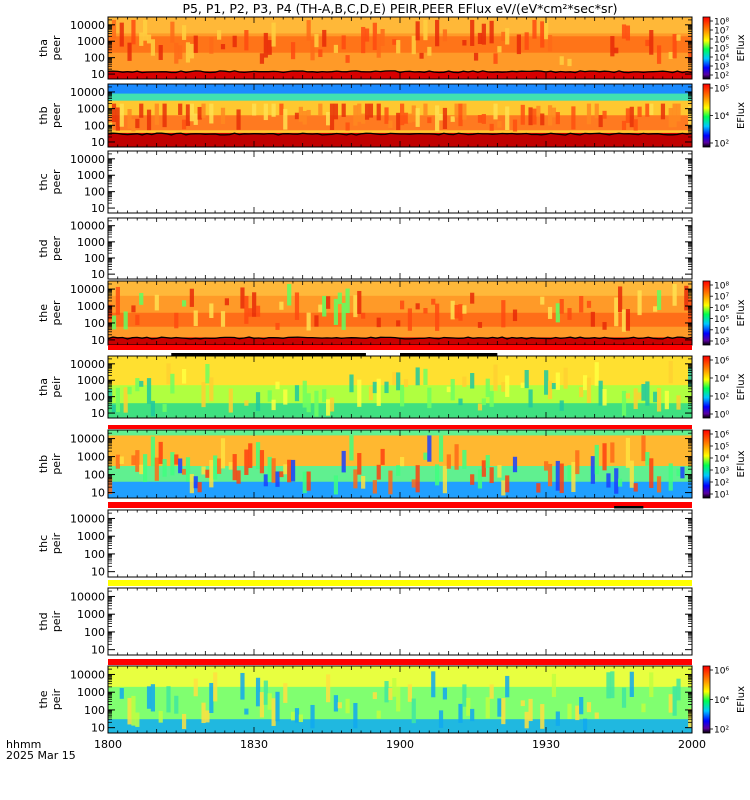 The width and height of the screenshot is (750, 800). Describe the element at coordinates (41, 755) in the screenshot. I see `date-label: 2025 Mar 15` at that location.